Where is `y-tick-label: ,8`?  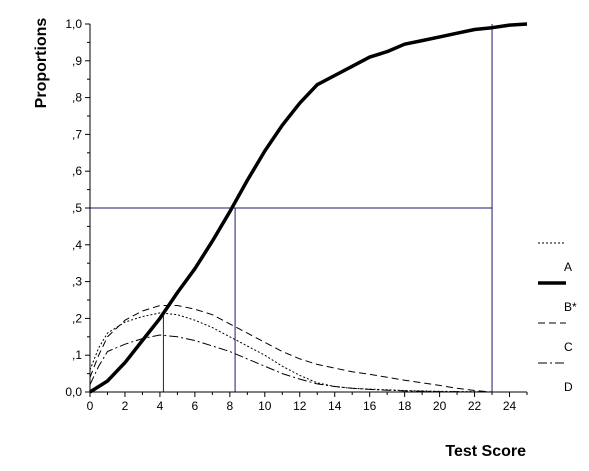 y-tick-label: ,8 is located at coordinates (77, 98).